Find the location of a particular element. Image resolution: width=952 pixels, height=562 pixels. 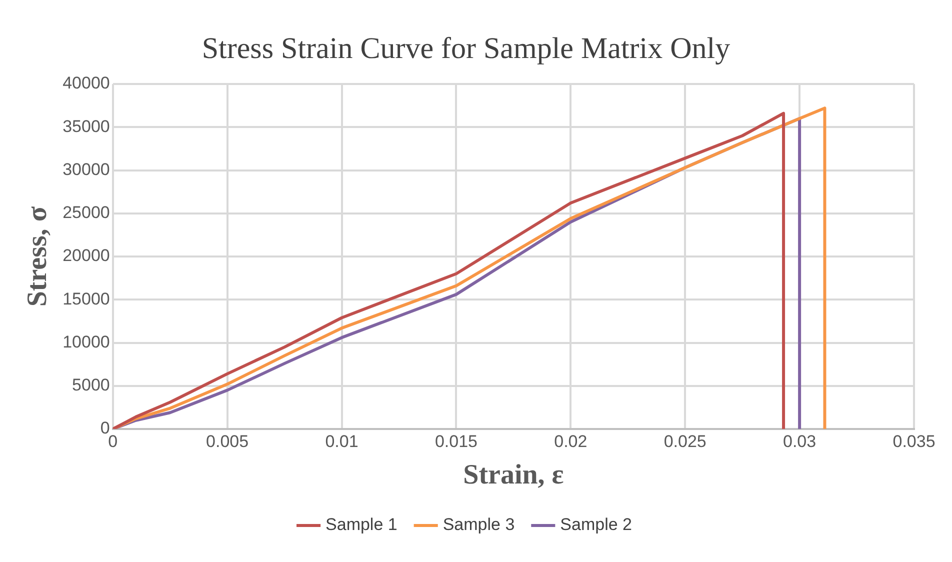

x-tick-label: 0.035 is located at coordinates (914, 441).